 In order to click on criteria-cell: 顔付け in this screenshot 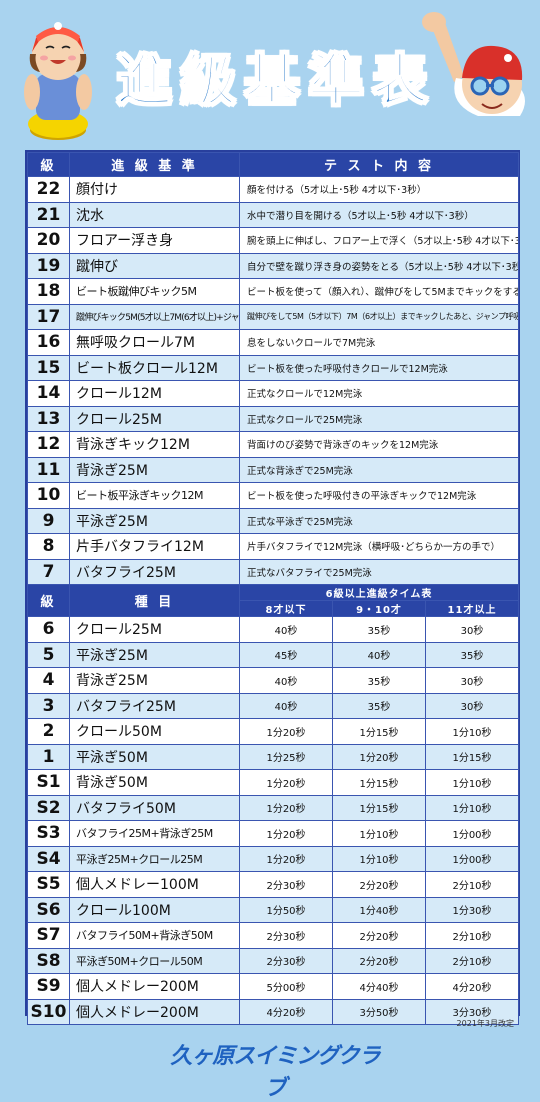, I will do `click(154, 189)`.